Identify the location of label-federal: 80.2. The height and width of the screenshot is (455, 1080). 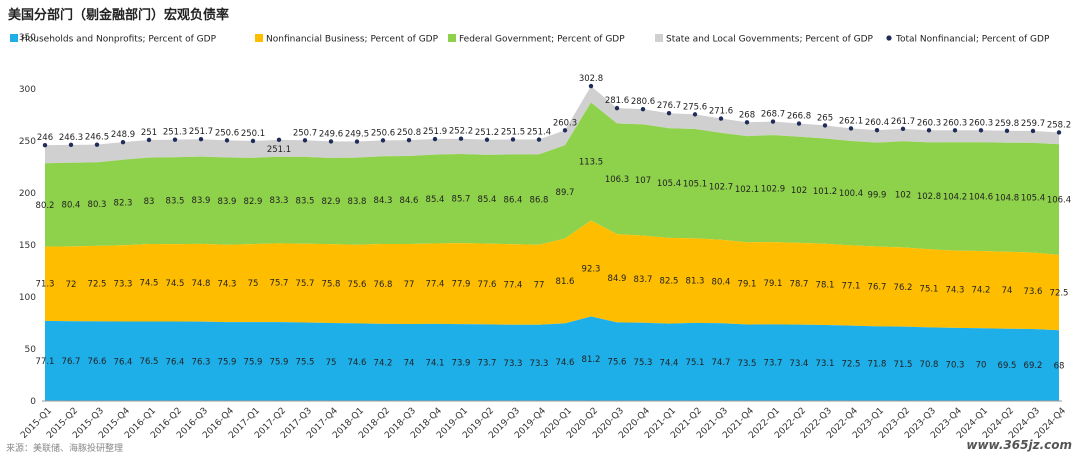
(45, 206).